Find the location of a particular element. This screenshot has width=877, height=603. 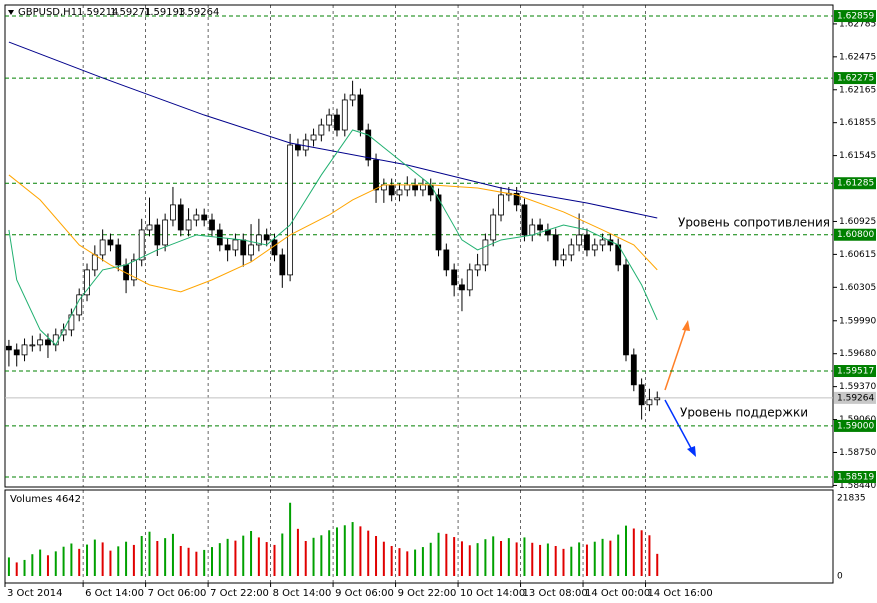

y-tick-label: 1.59990 is located at coordinates (857, 321).